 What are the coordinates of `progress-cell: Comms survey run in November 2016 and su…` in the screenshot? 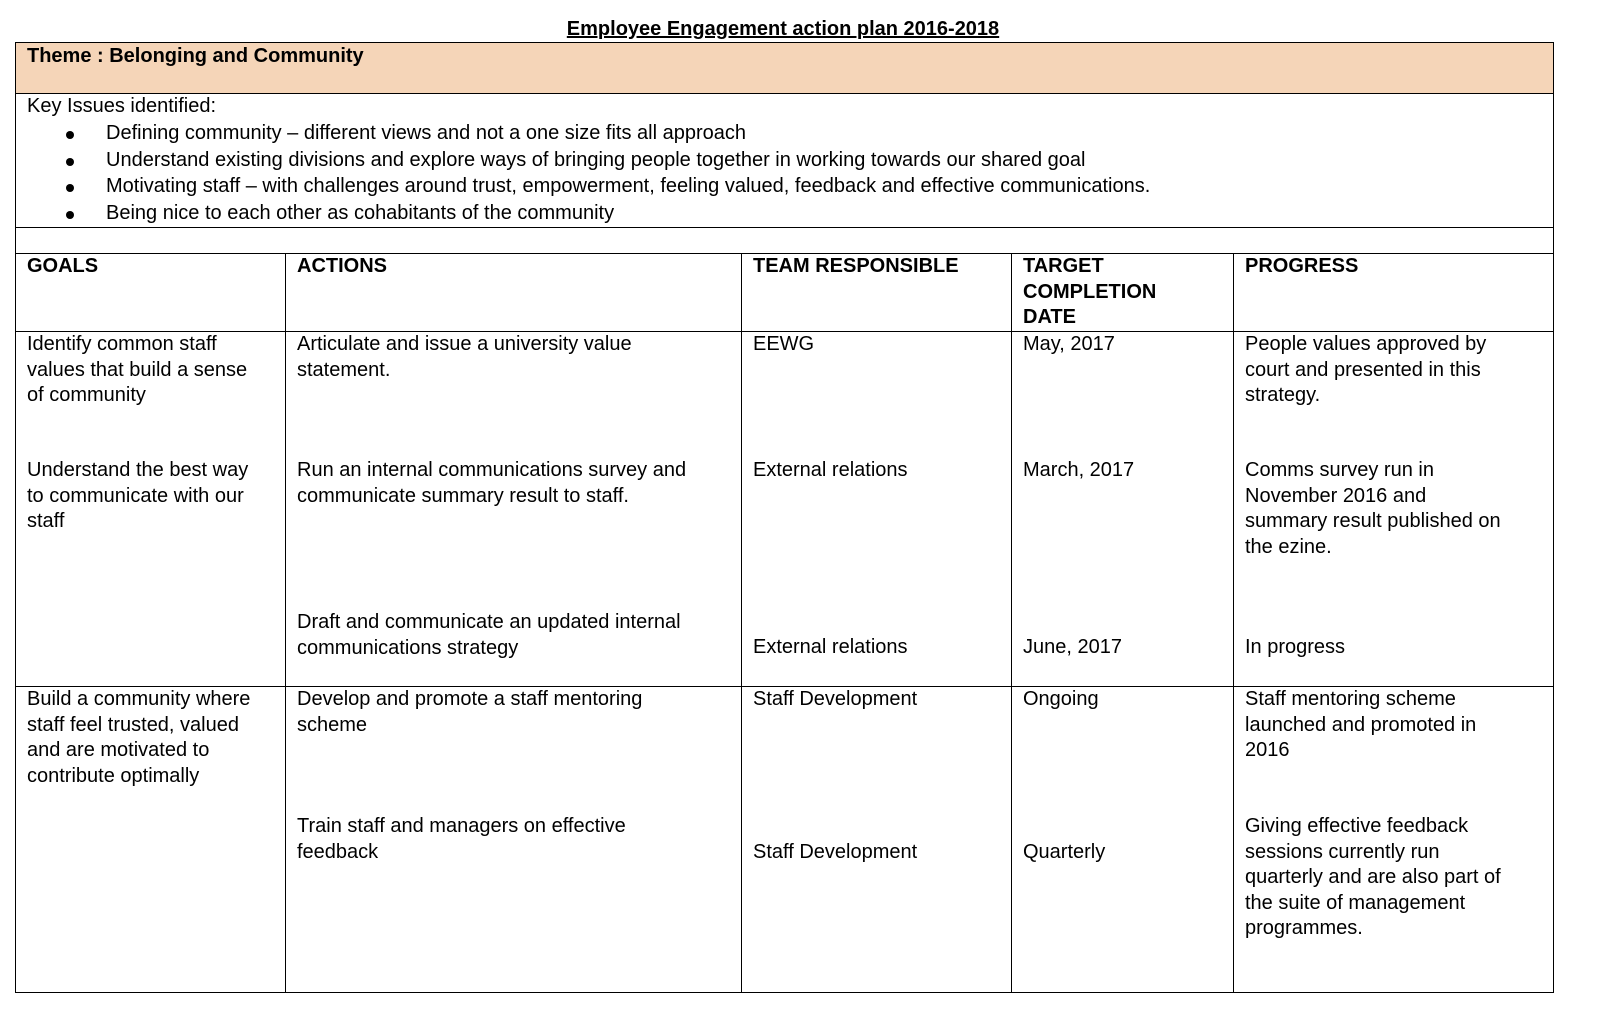 It's located at (1373, 508).